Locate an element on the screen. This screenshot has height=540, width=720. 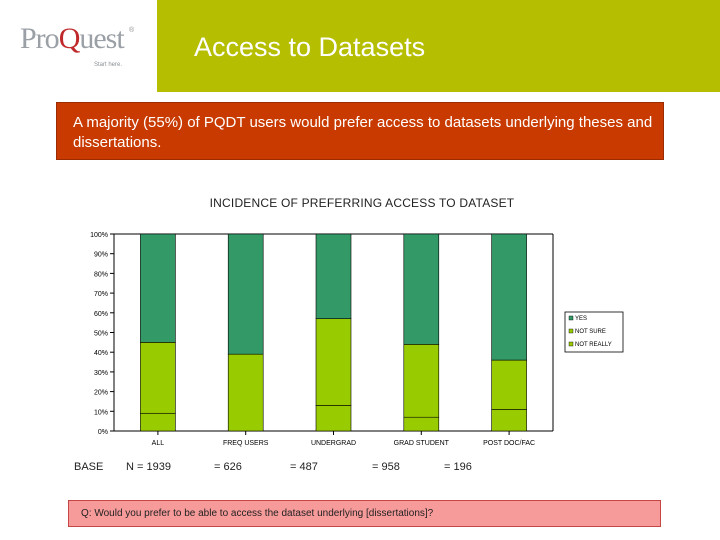
logo-registered-mark: ® is located at coordinates (132, 30).